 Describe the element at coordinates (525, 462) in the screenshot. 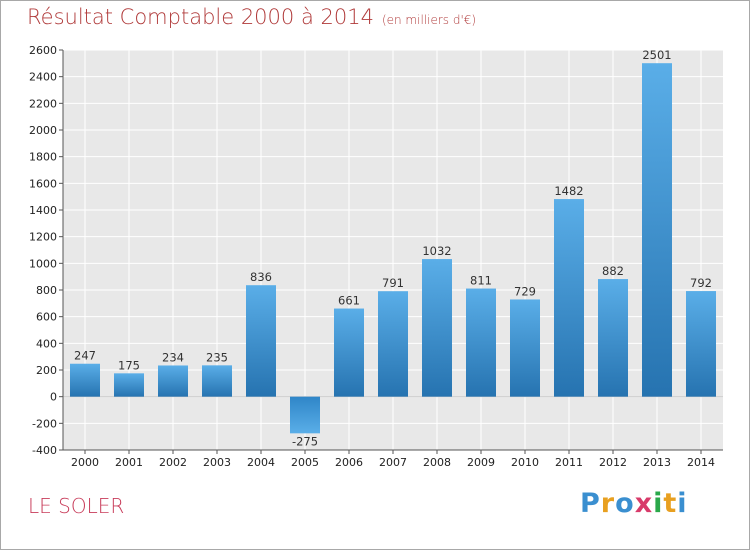

I see `x-tick-label-2010: 2010` at that location.